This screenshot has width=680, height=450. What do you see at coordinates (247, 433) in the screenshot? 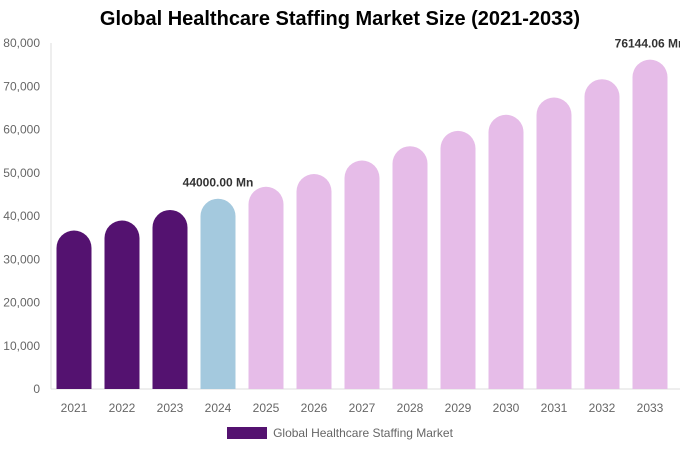
I see `legend-swatch` at bounding box center [247, 433].